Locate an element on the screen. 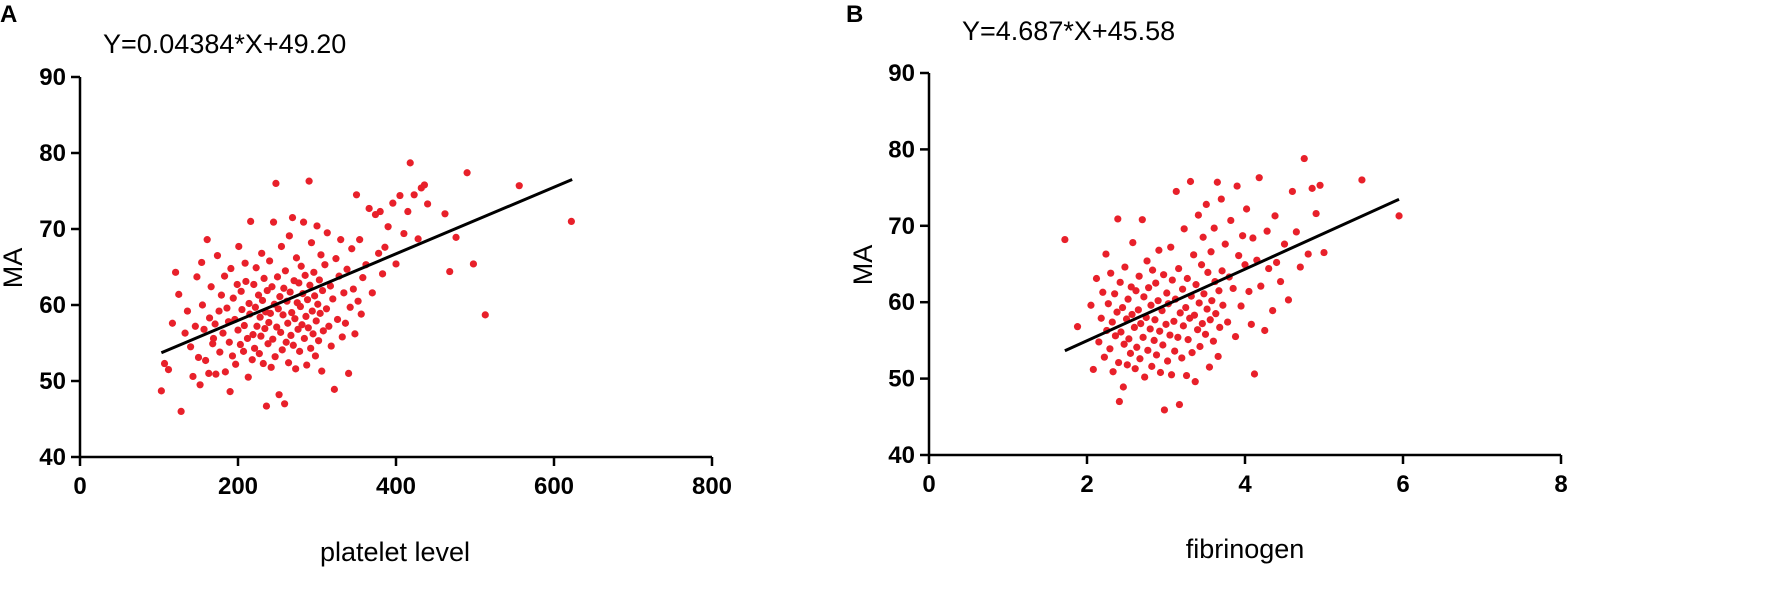  y-tick-label-a: 70 is located at coordinates (52, 229).